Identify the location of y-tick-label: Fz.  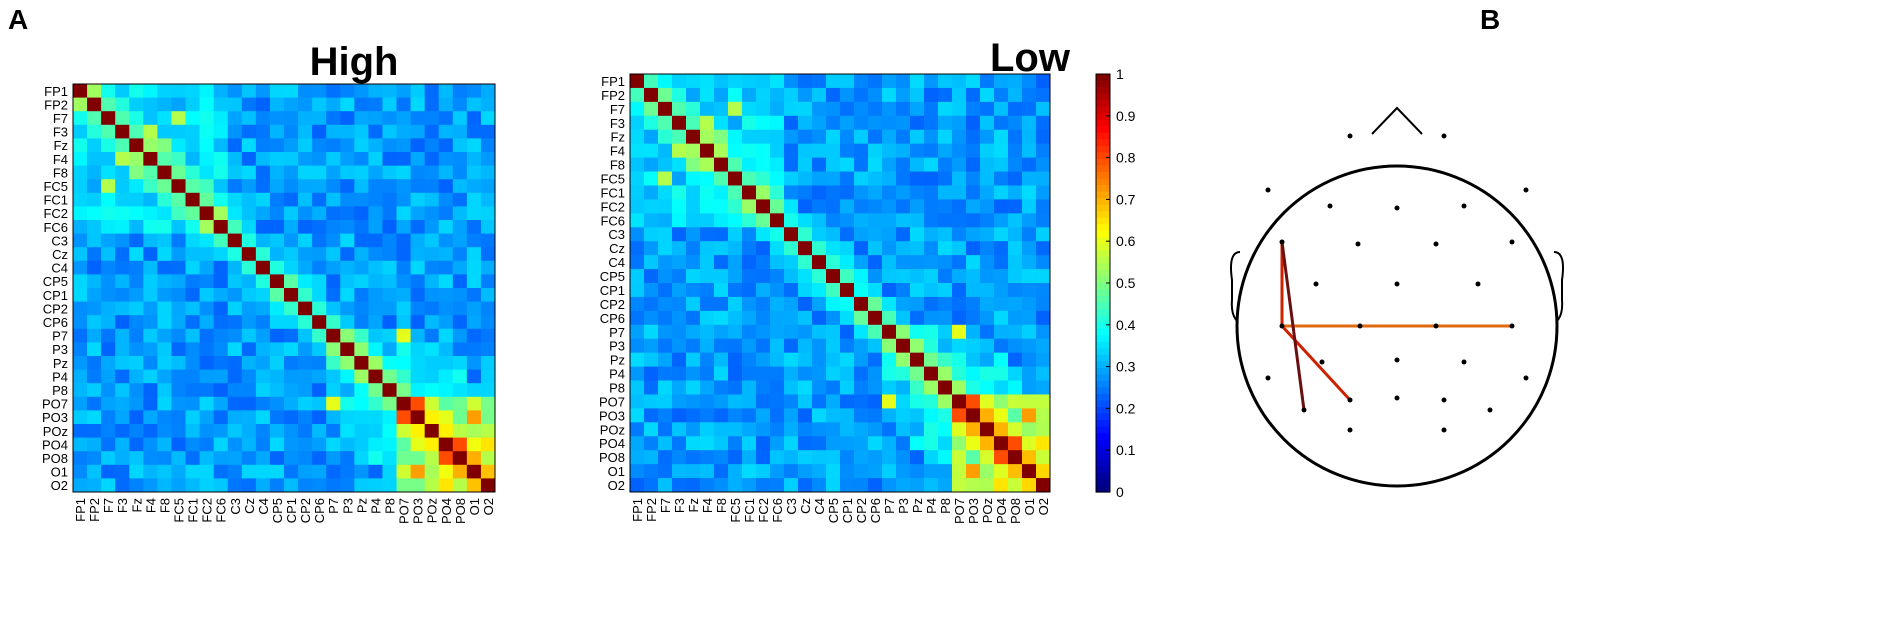
(61, 145).